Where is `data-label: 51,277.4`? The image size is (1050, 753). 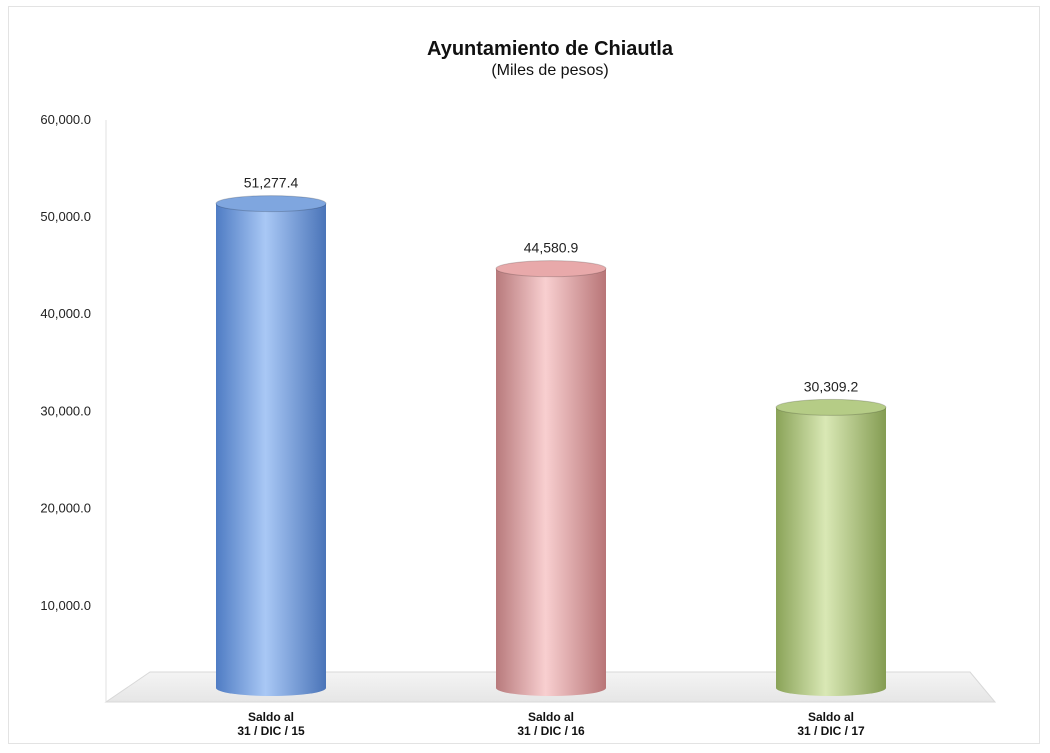
data-label: 51,277.4 is located at coordinates (271, 183).